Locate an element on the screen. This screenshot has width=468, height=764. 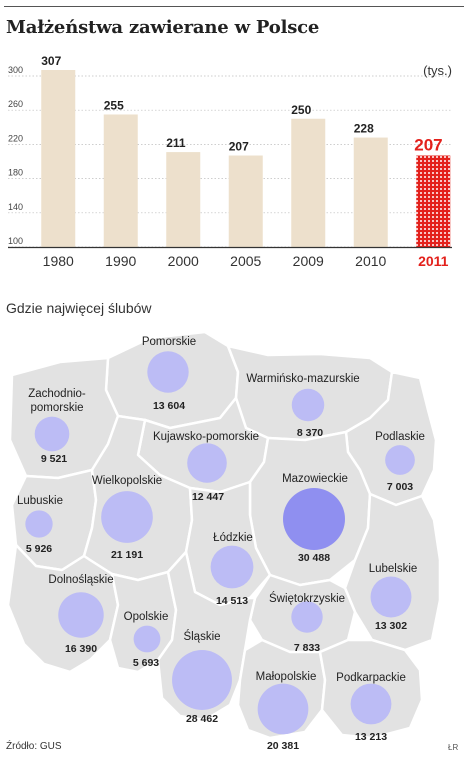
region-value-label: 20 381 is located at coordinates (283, 746).